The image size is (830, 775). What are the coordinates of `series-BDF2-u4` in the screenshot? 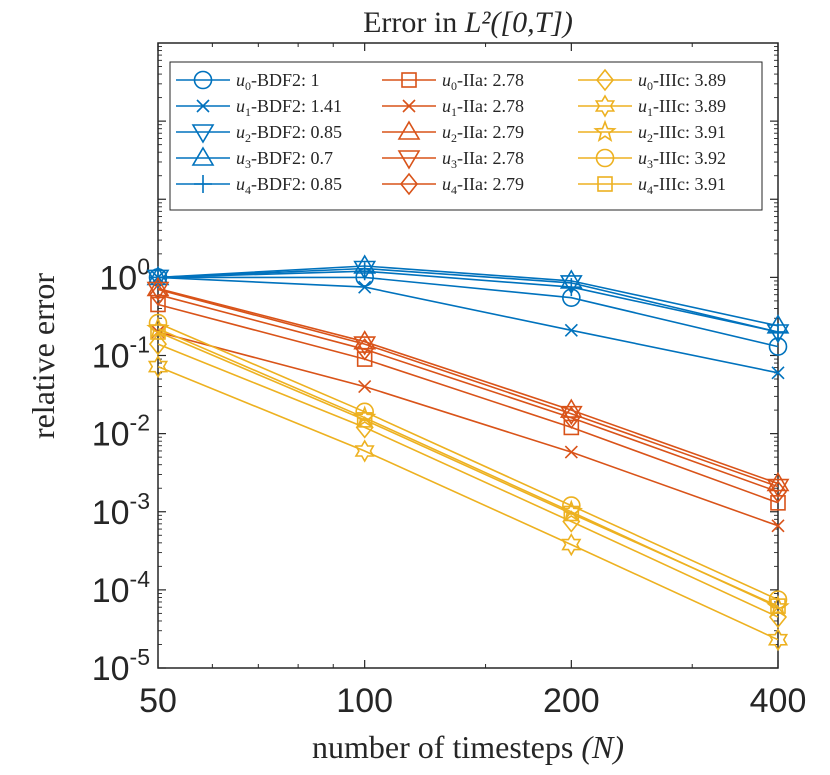 It's located at (468, 301).